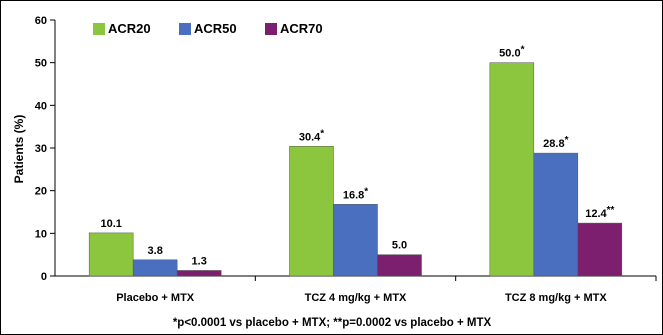  Describe the element at coordinates (129, 28) in the screenshot. I see `legend-label-acr20: ACR20` at that location.